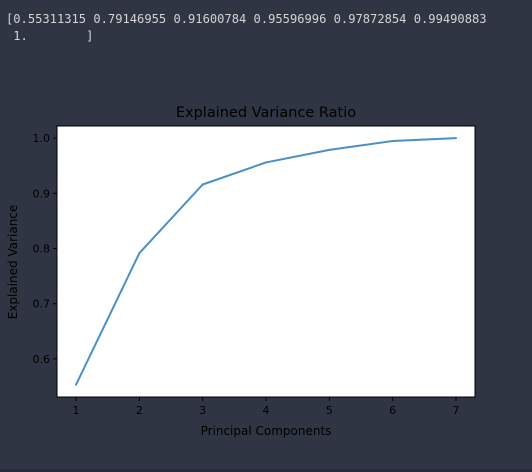 Image resolution: width=532 pixels, height=472 pixels. I want to click on x-tick-label: 6, so click(392, 410).